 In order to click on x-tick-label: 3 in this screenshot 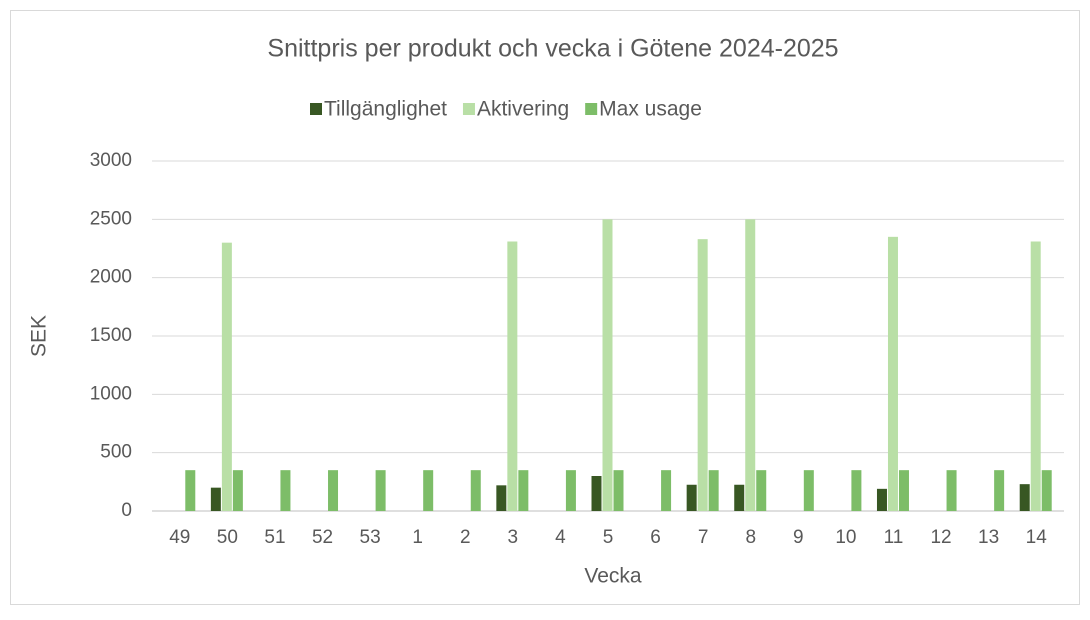, I will do `click(513, 537)`.